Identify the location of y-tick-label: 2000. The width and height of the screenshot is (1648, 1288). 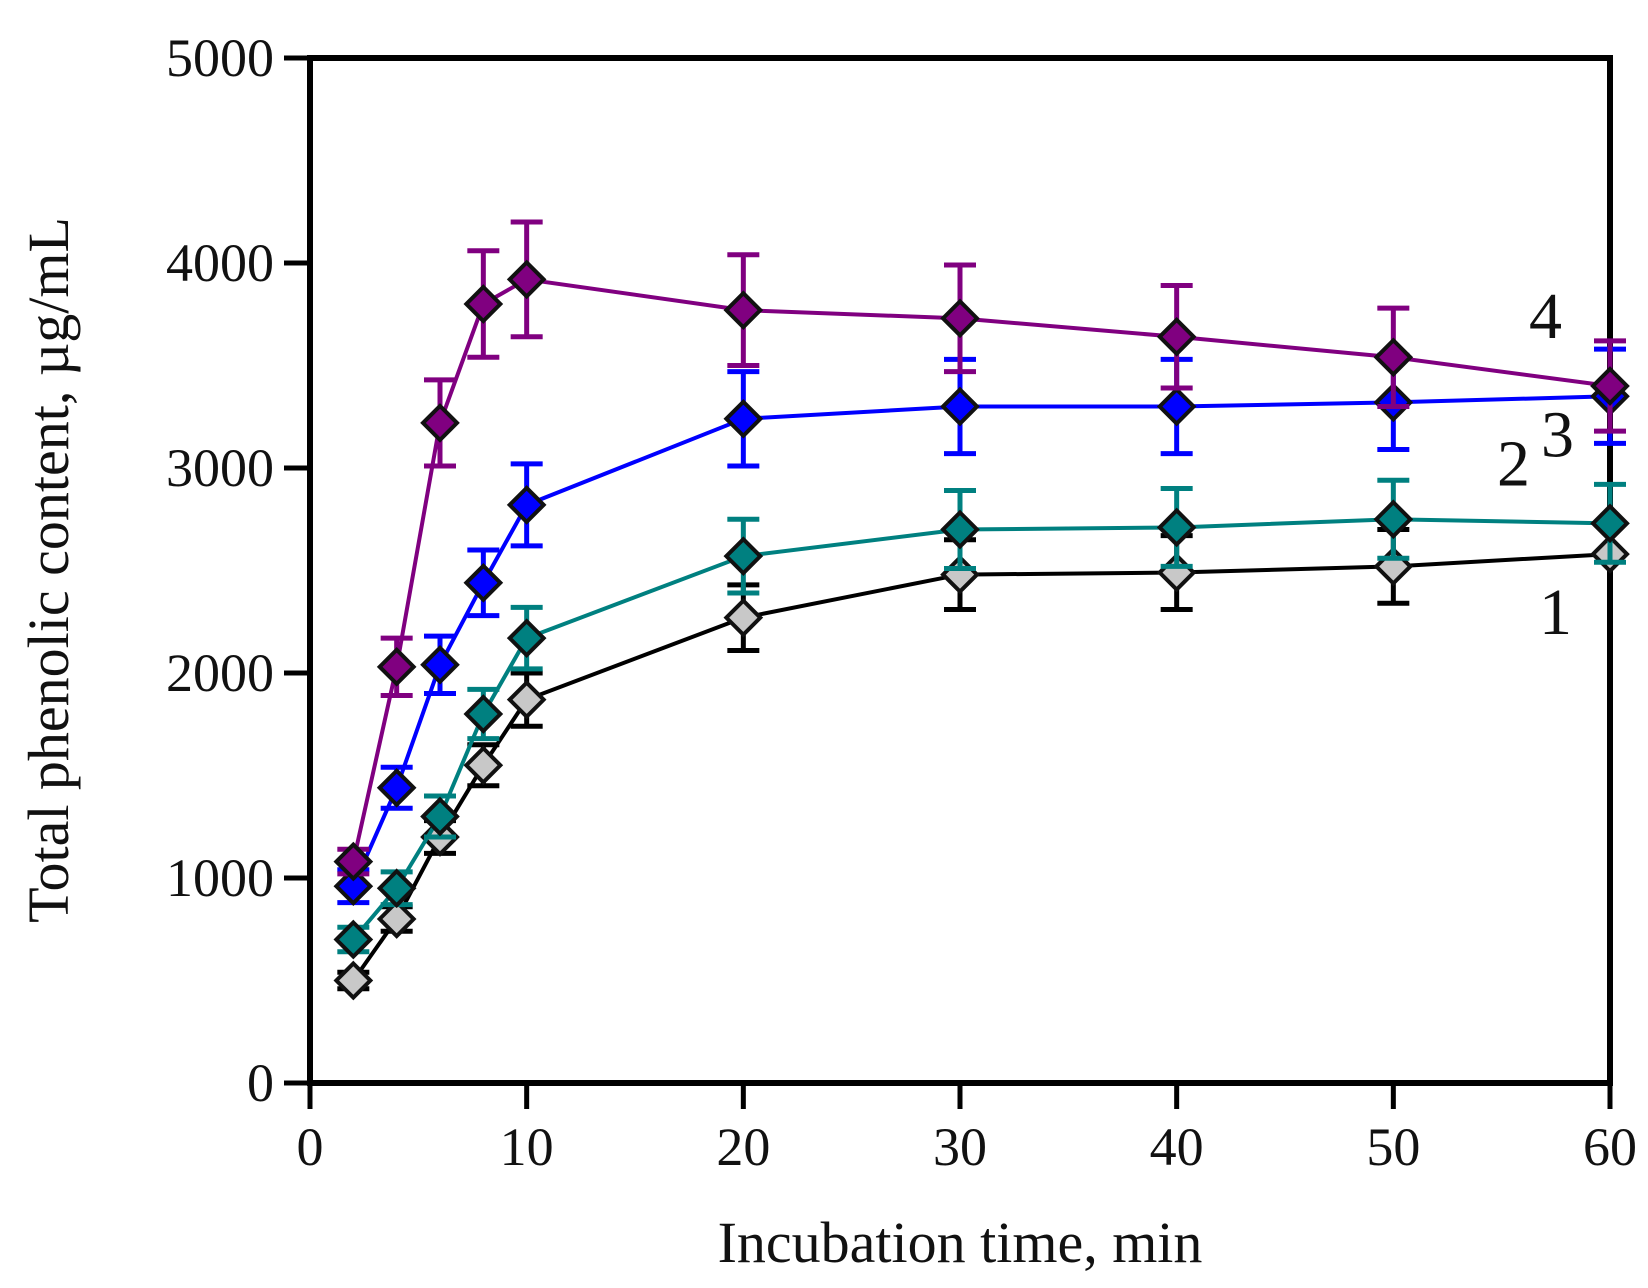
(220, 673).